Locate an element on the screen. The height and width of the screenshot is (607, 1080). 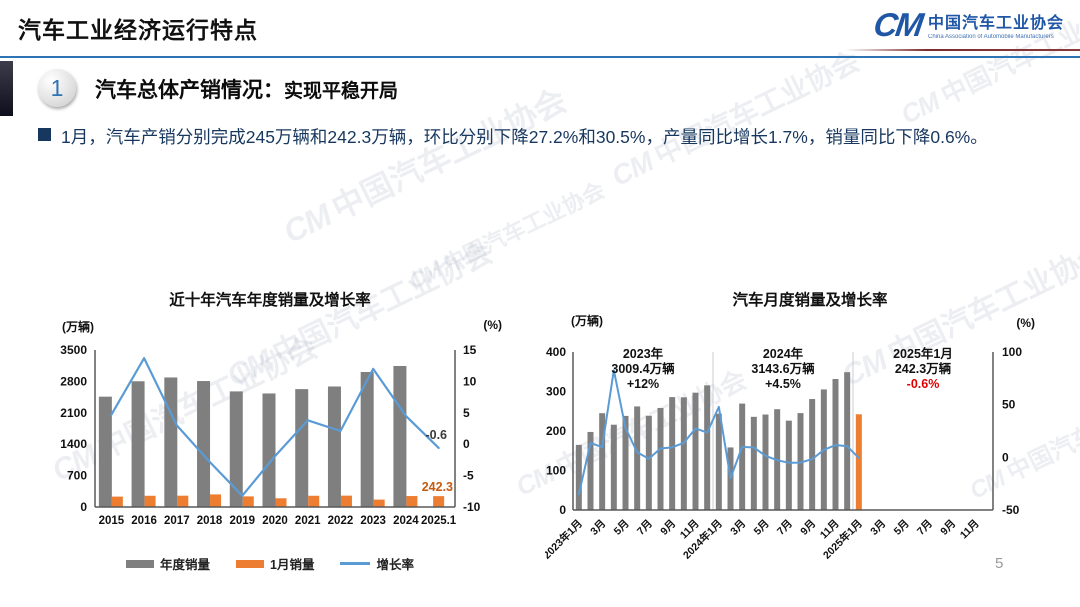
monthly-right-axis-unit: (%) is located at coordinates (1025, 323).